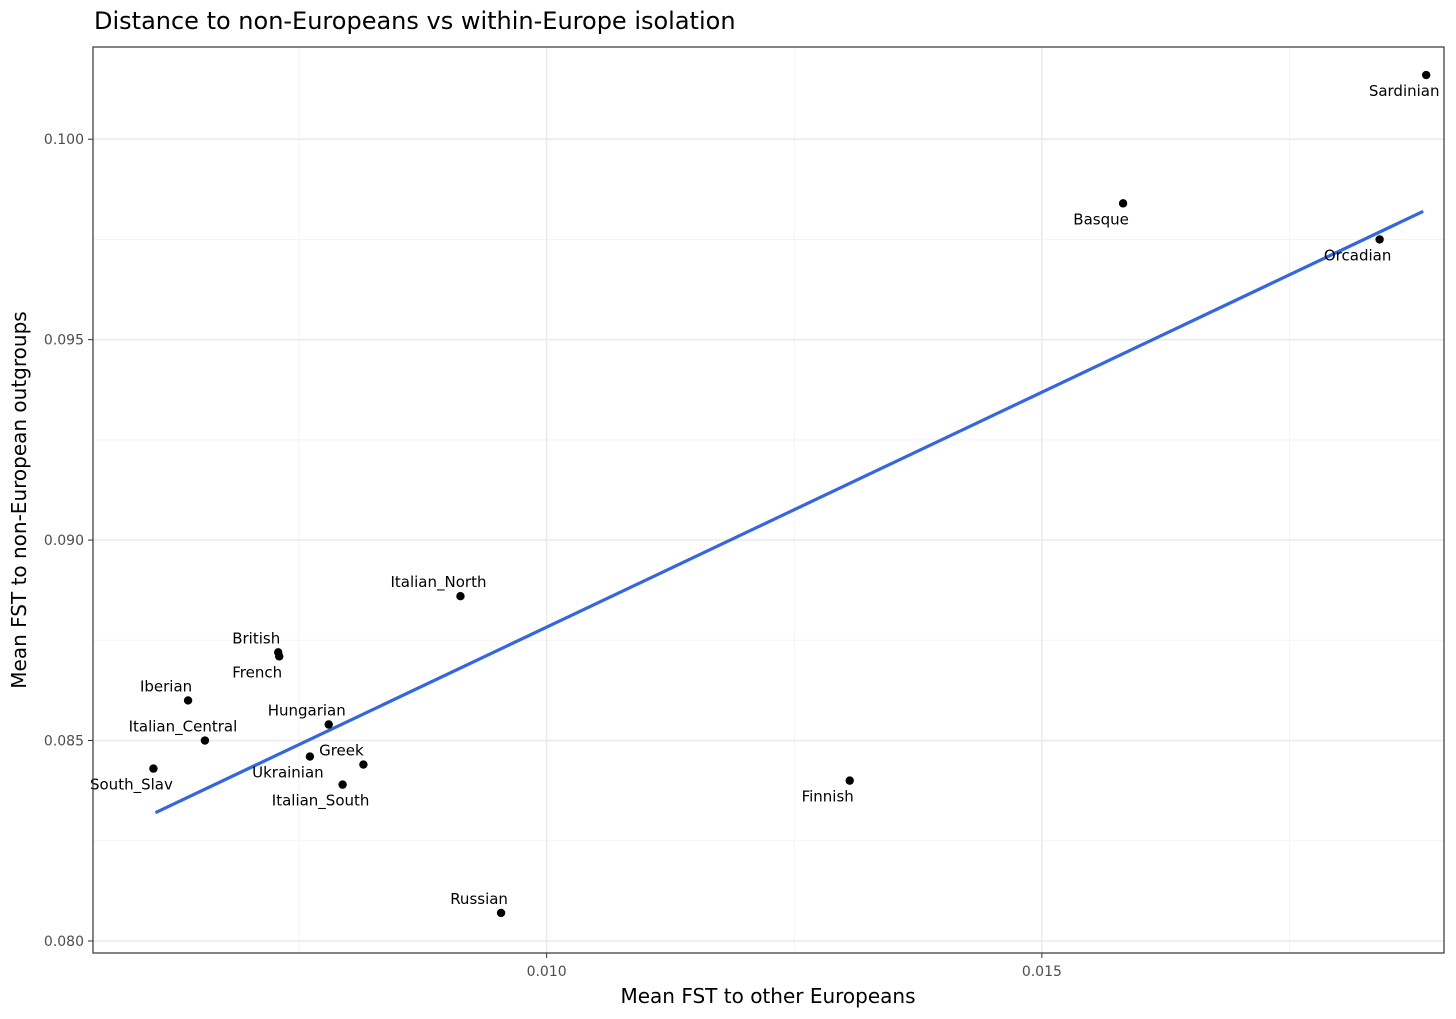 The image size is (1456, 1019). Describe the element at coordinates (1101, 219) in the screenshot. I see `point-label: Basque` at that location.